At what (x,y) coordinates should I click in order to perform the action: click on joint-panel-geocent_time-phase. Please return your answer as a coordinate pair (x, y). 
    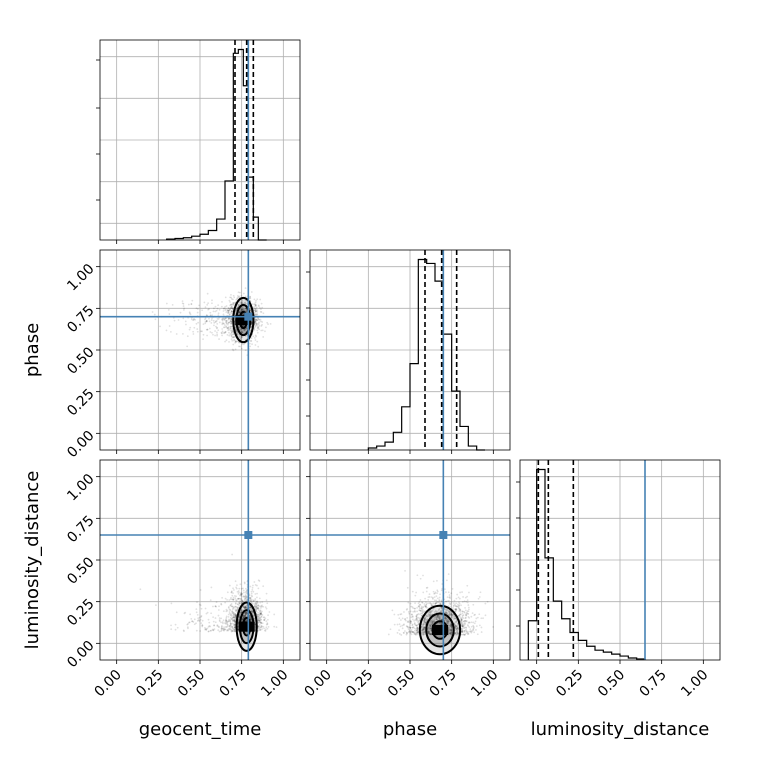
    Looking at the image, I should click on (198, 351).